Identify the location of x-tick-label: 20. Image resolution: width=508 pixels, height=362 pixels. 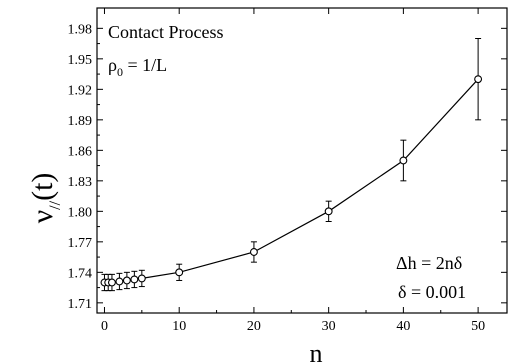
(254, 326).